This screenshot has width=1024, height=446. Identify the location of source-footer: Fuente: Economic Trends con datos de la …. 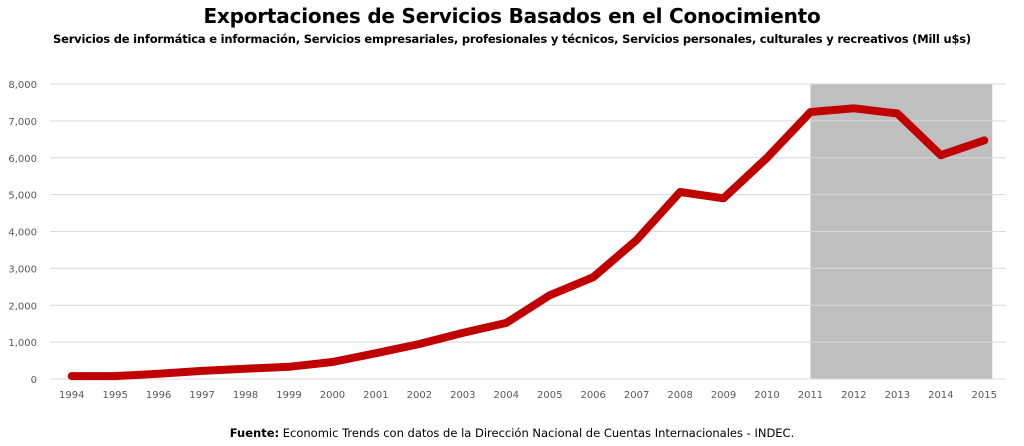
(512, 433).